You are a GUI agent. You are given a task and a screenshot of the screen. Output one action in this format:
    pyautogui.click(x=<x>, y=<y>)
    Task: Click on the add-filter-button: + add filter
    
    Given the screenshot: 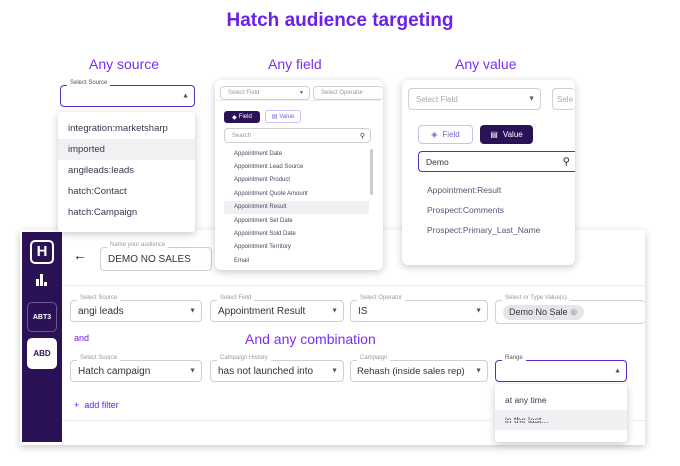 What is the action you would take?
    pyautogui.click(x=96, y=405)
    